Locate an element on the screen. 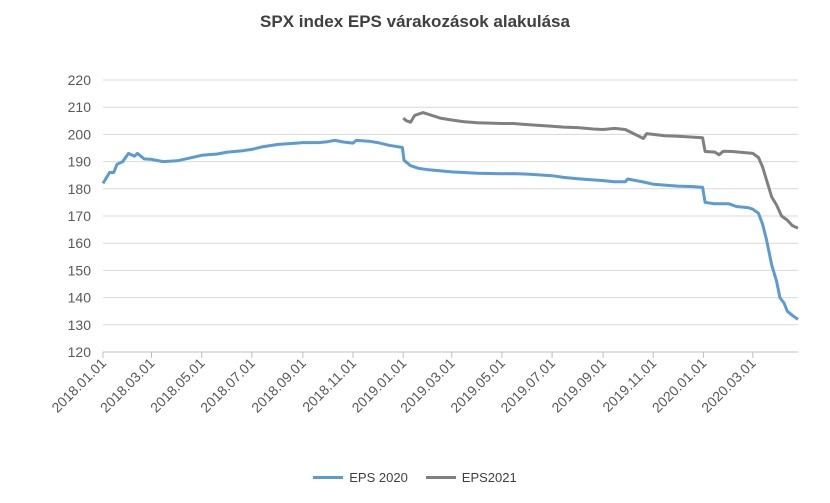 The height and width of the screenshot is (503, 830). y-axis-ticks: 120 130 140 150 160 170 180 190 200 210 220 is located at coordinates (80, 216).